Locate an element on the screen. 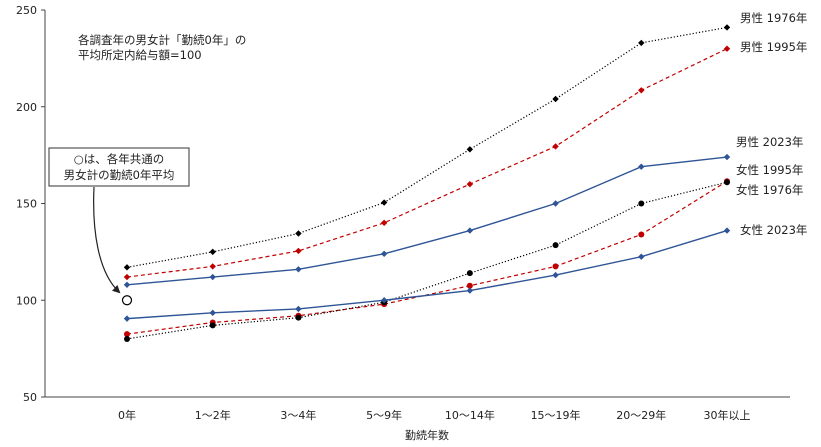 This screenshot has width=821, height=447. callout-line-2: 男女計の勤続0年平均 is located at coordinates (119, 175).